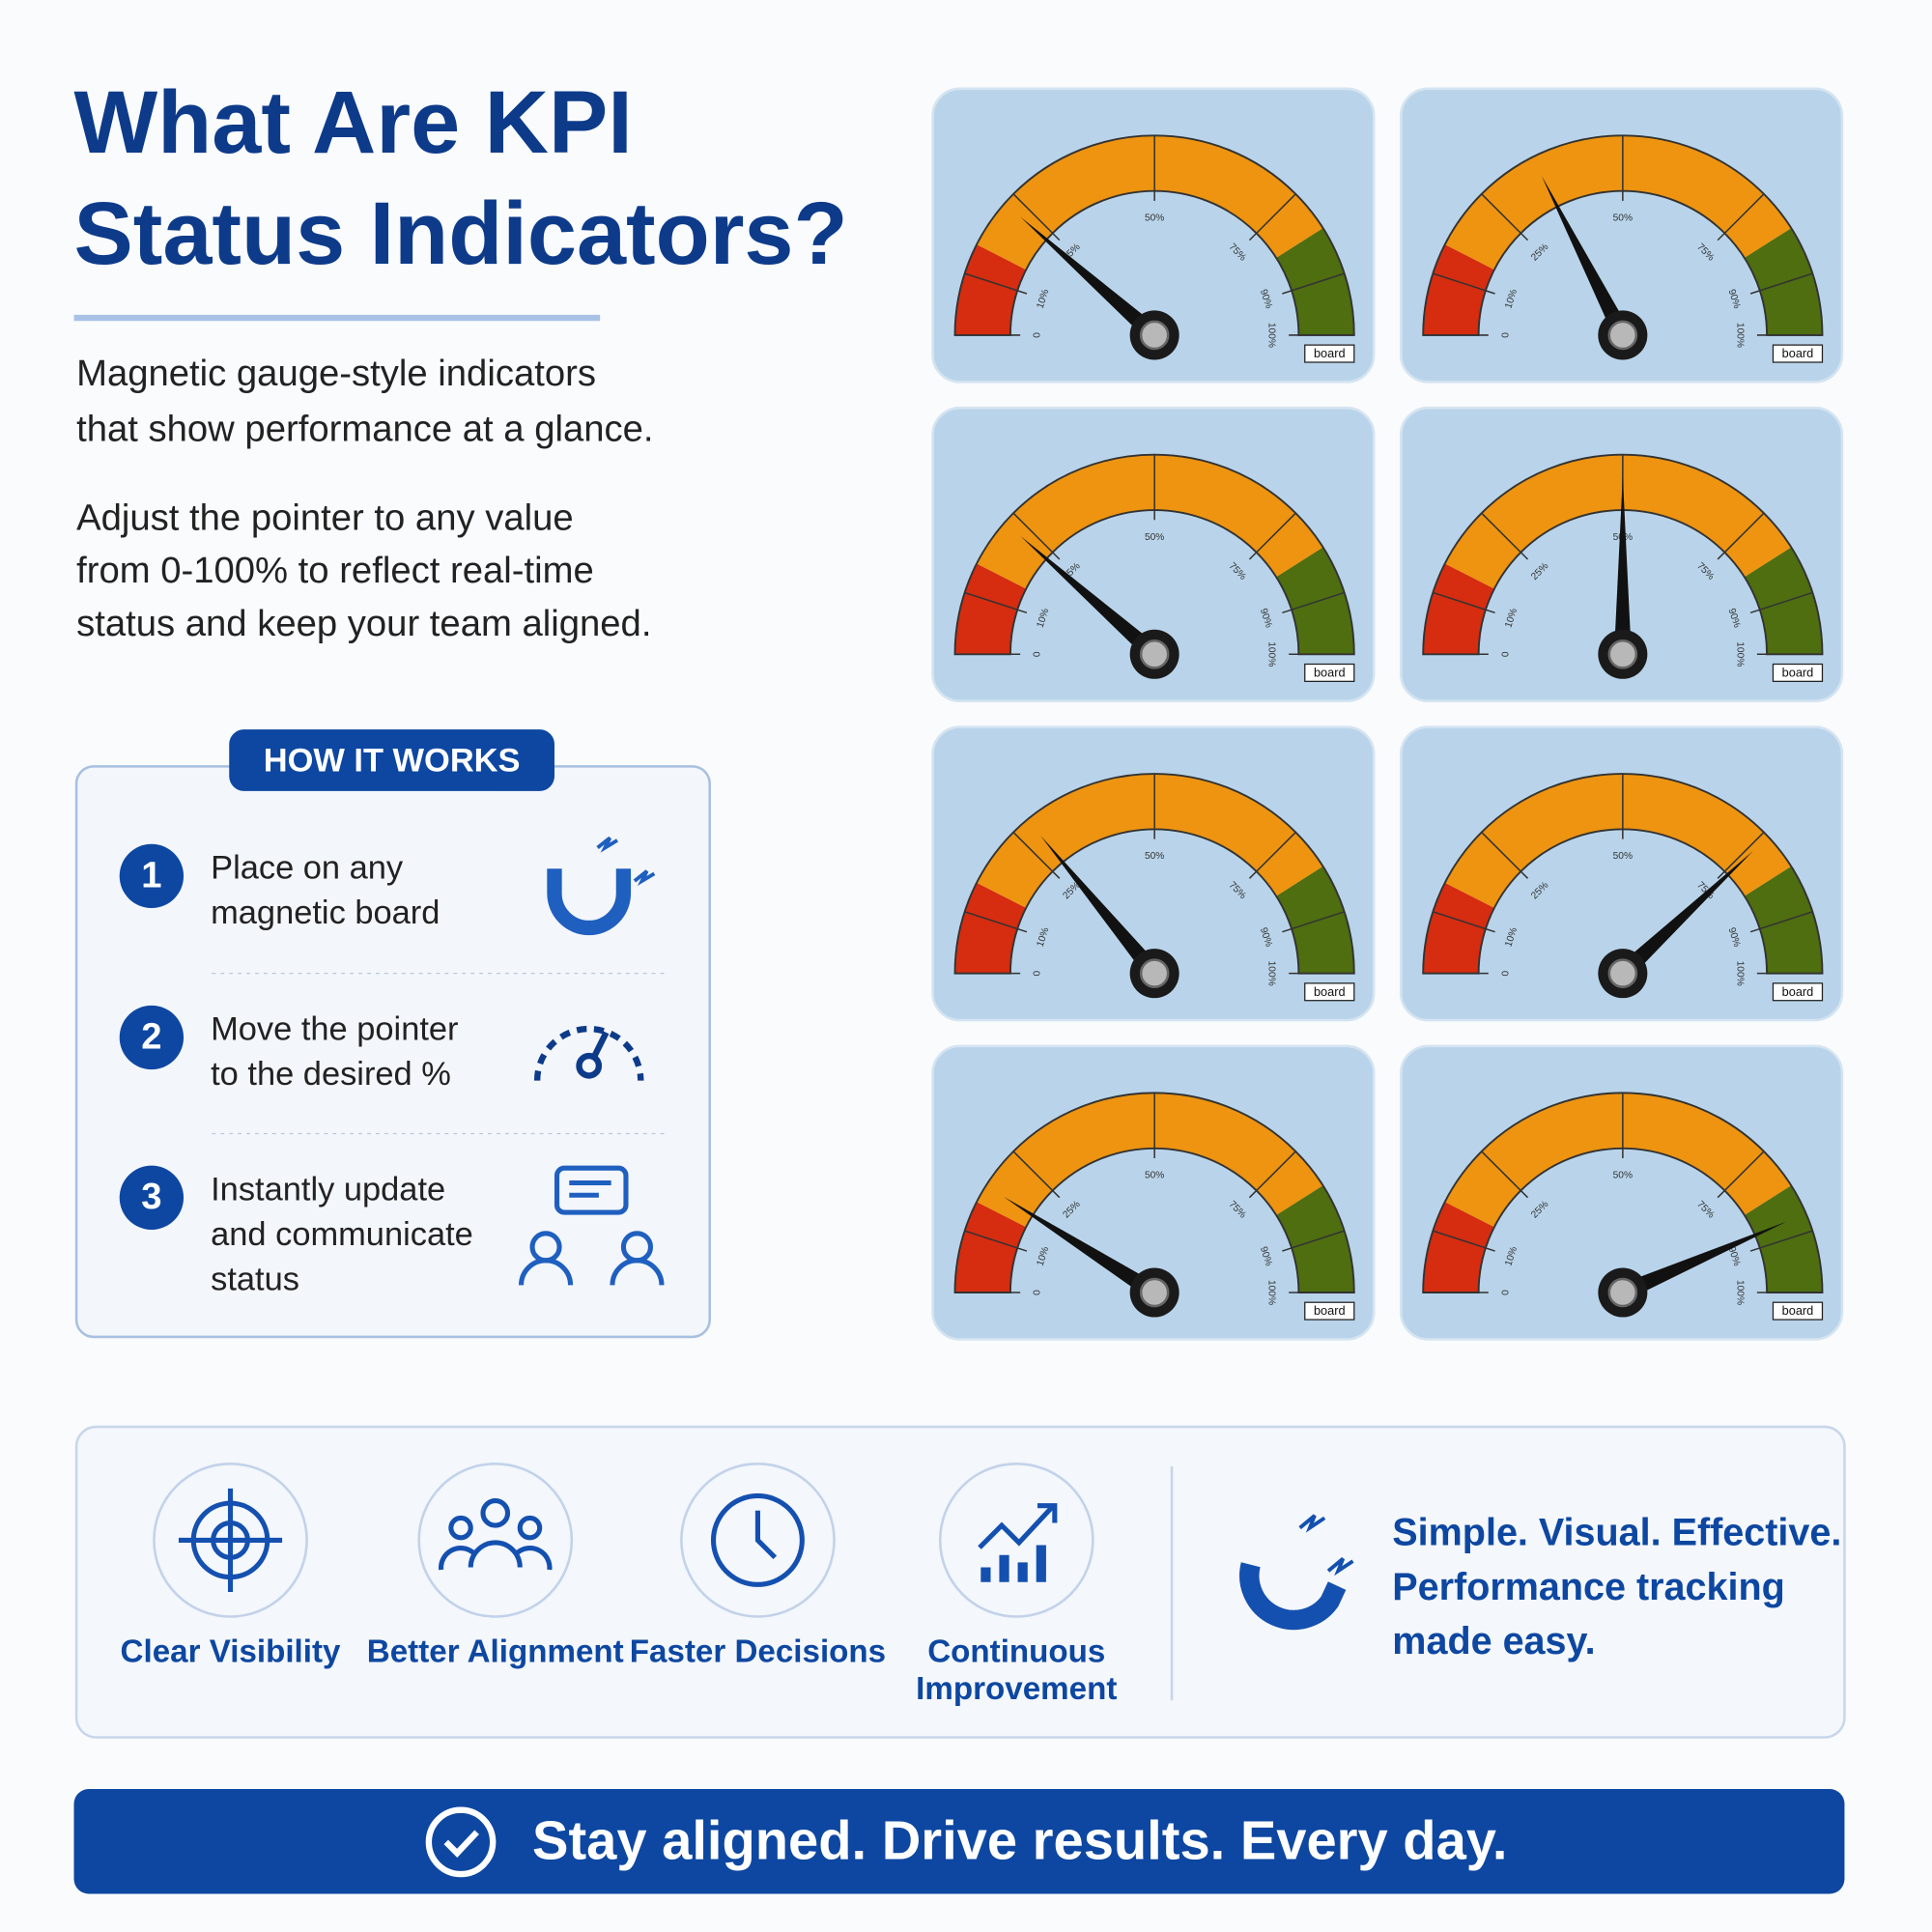  What do you see at coordinates (335, 570) in the screenshot?
I see `intro-text: from 0-100% to reflect real-time` at bounding box center [335, 570].